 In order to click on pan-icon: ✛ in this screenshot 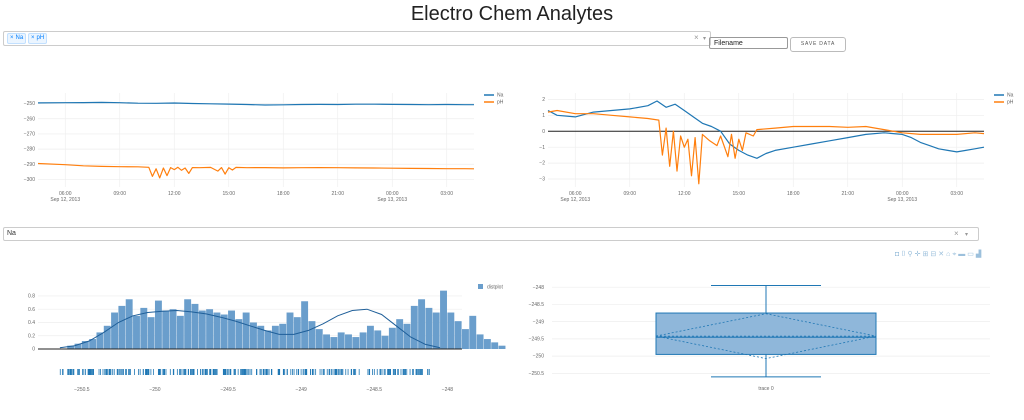, I will do `click(917, 254)`.